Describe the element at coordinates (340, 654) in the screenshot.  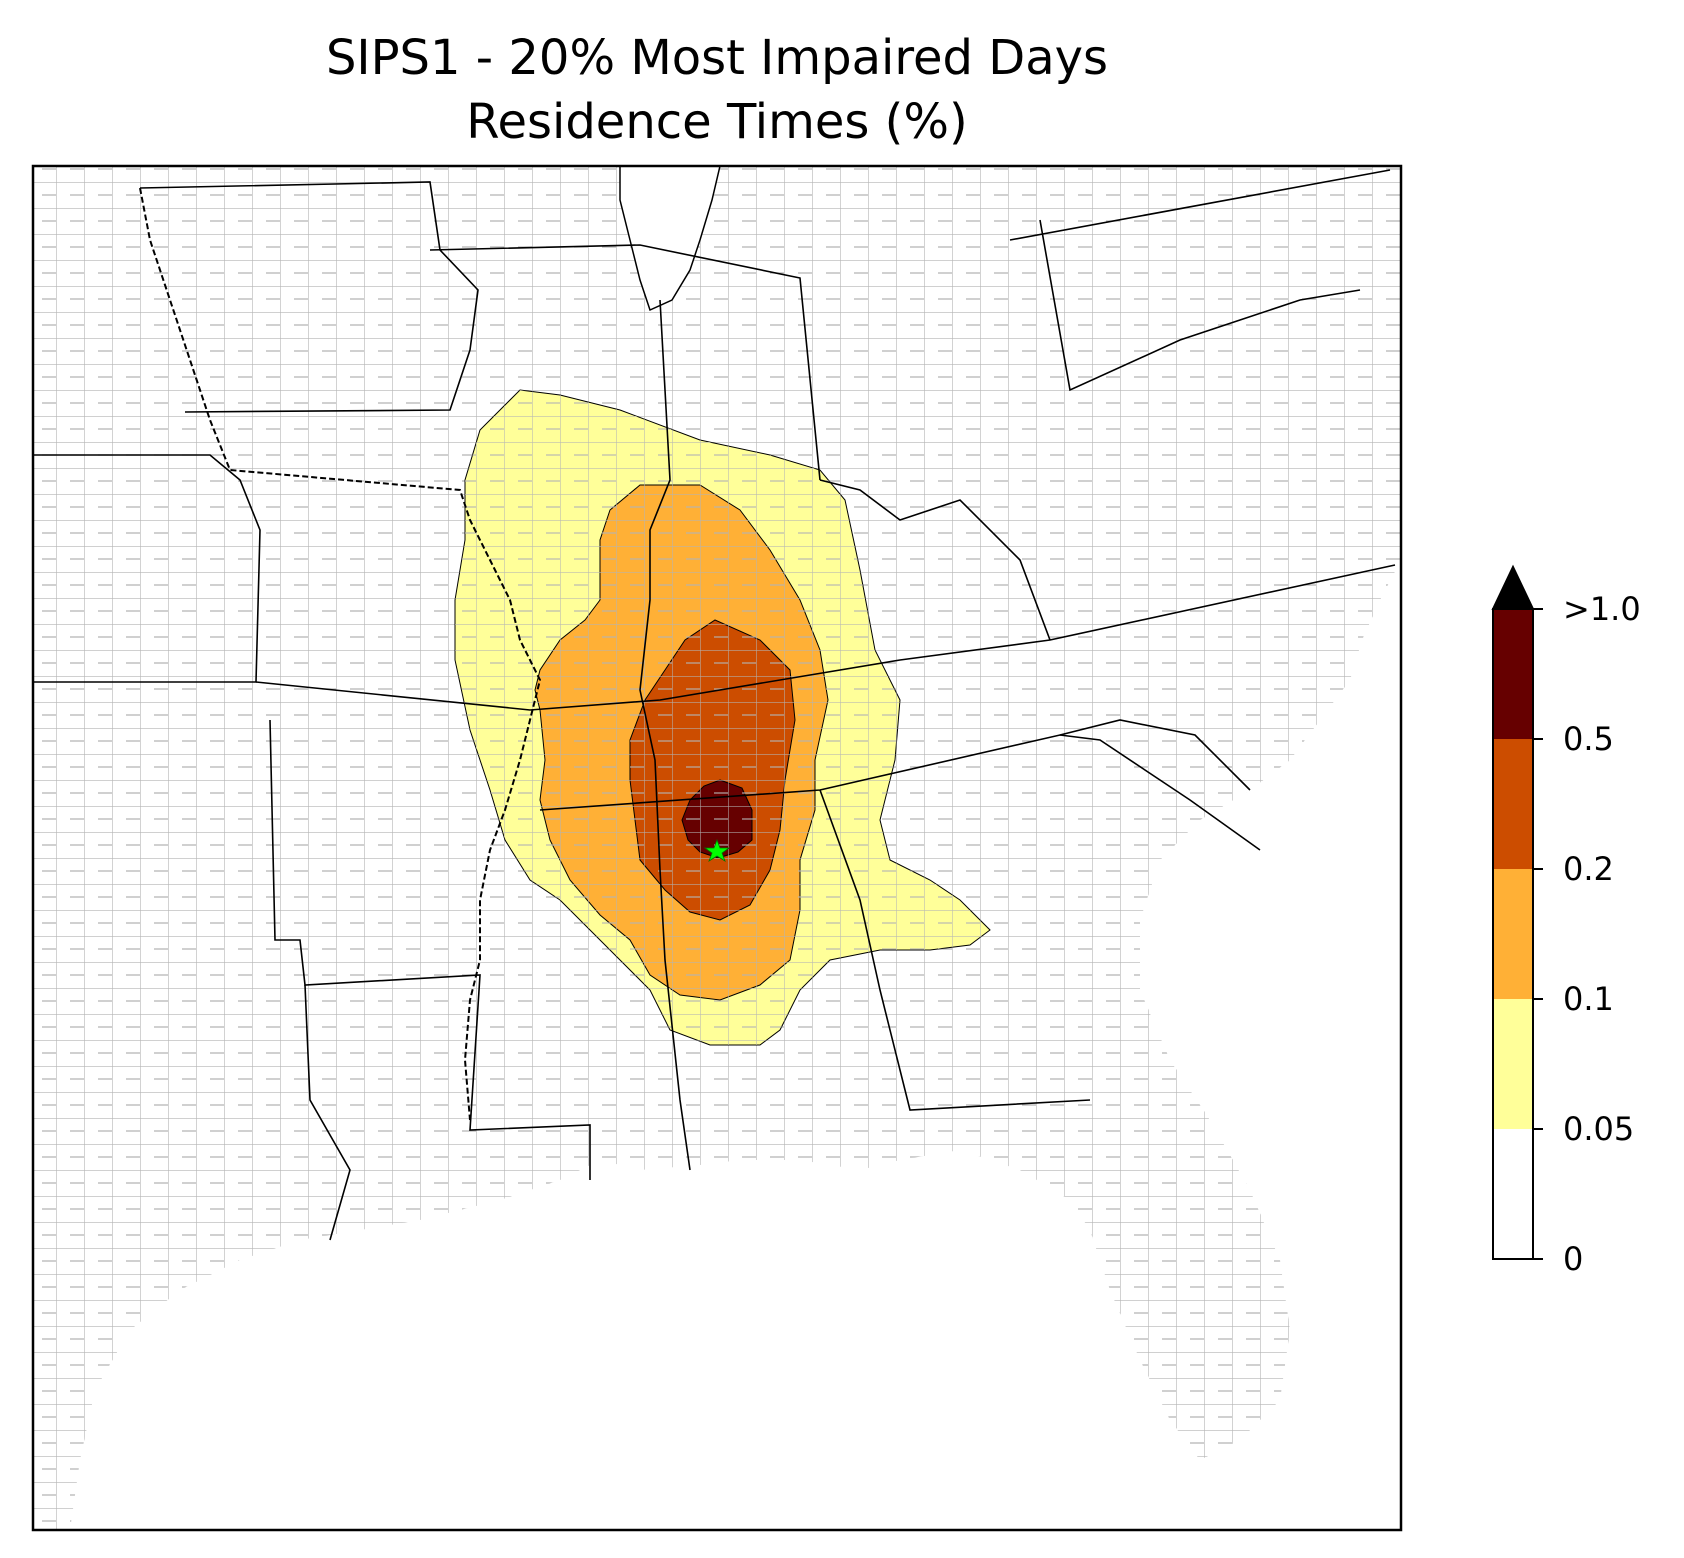
I see `mississippi-river` at that location.